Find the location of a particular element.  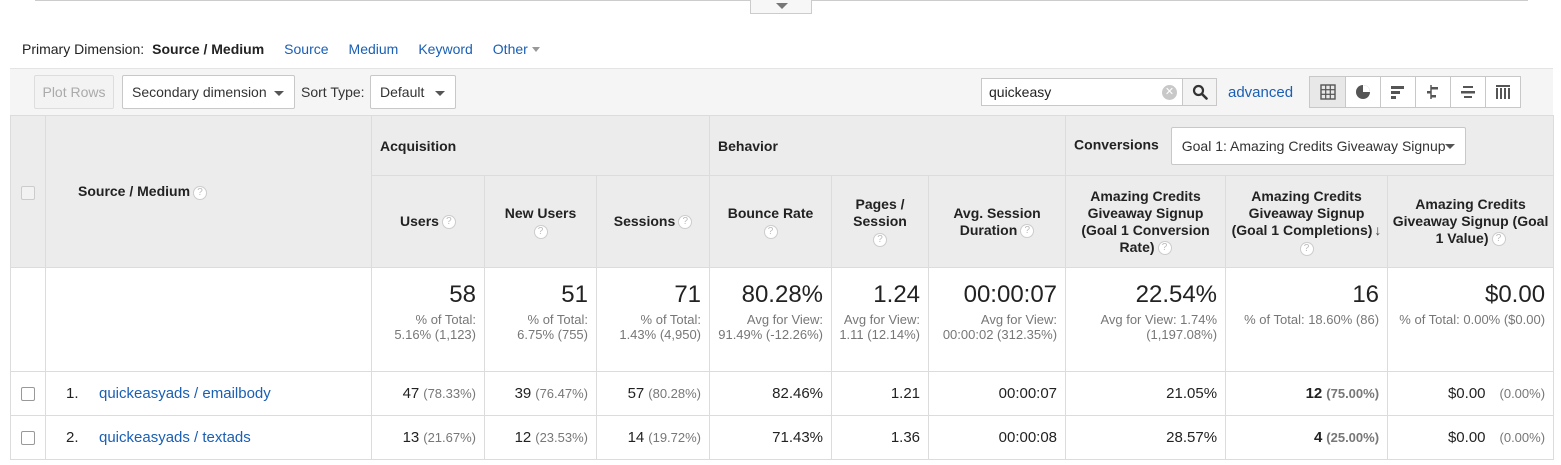

bar-chart-icon is located at coordinates (1397, 92).